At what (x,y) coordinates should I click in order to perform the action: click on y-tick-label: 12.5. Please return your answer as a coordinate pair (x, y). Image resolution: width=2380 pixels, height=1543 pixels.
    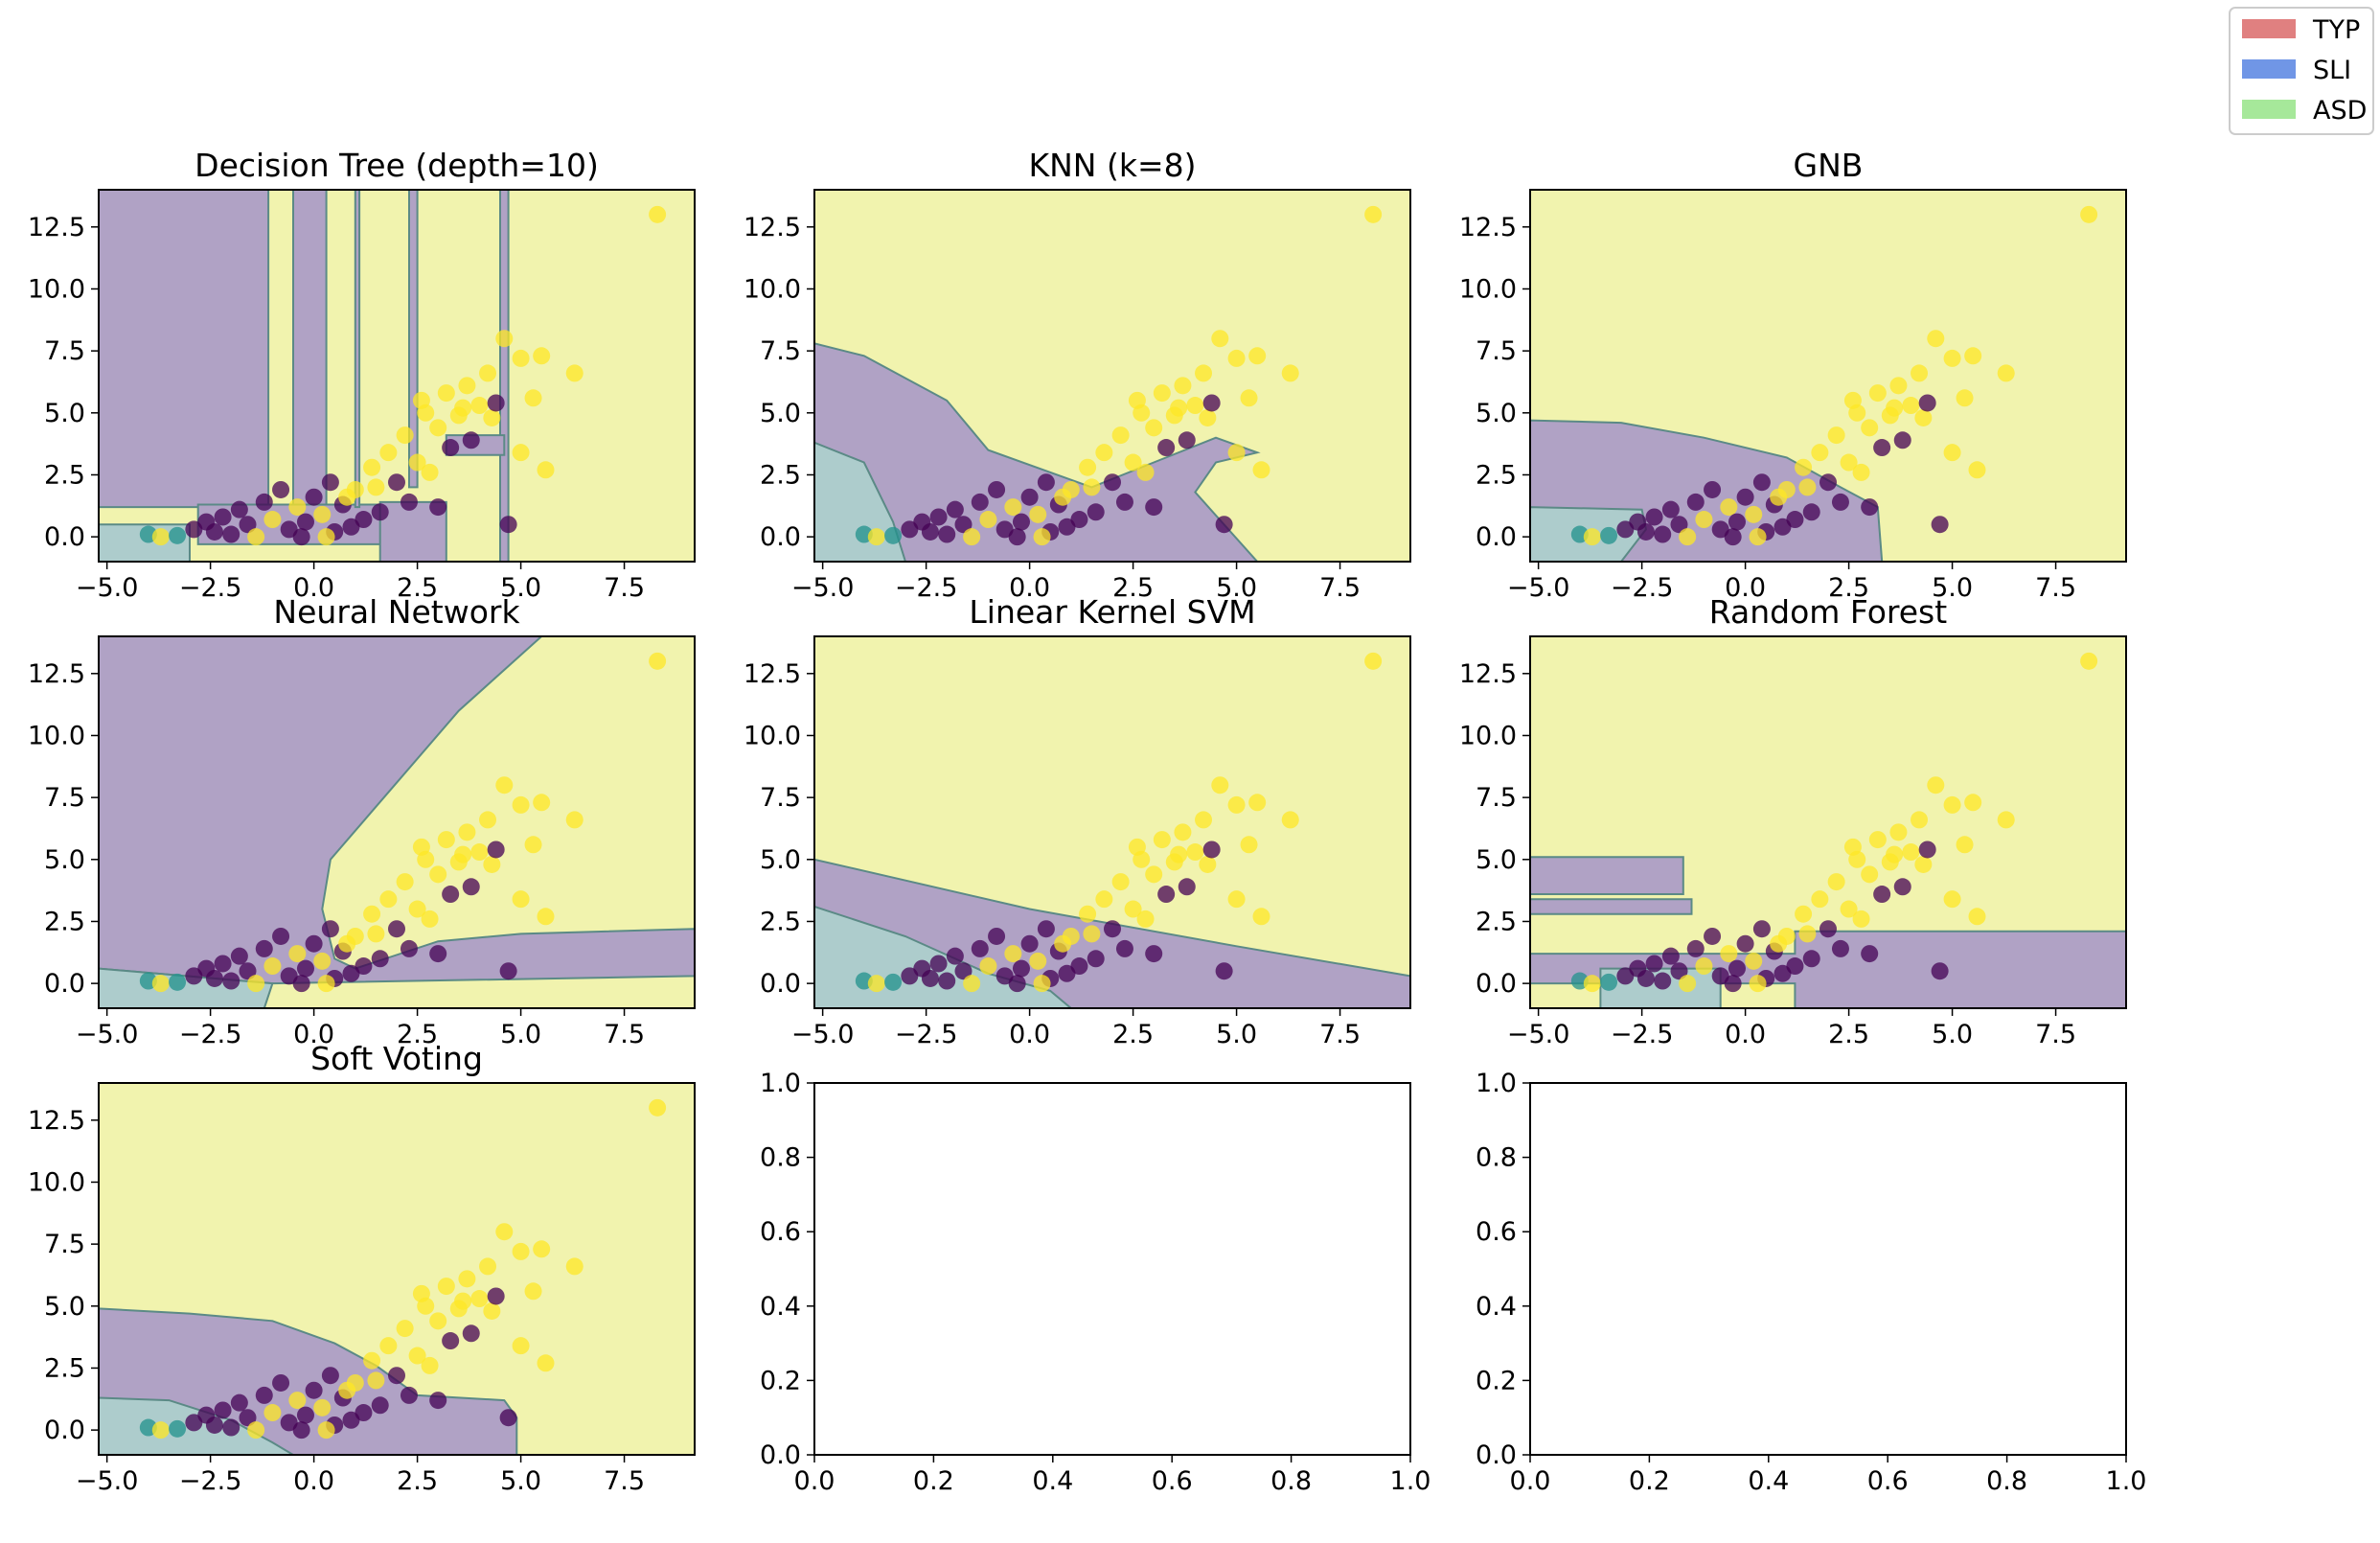
    Looking at the image, I should click on (1488, 227).